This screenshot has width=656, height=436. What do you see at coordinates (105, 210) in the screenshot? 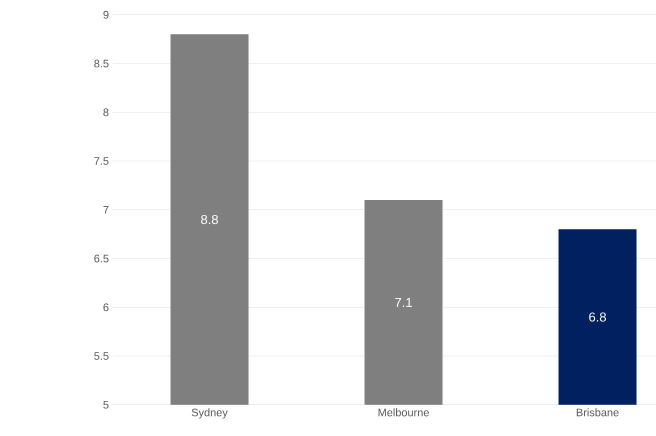
I see `y-tick-label: 7` at bounding box center [105, 210].